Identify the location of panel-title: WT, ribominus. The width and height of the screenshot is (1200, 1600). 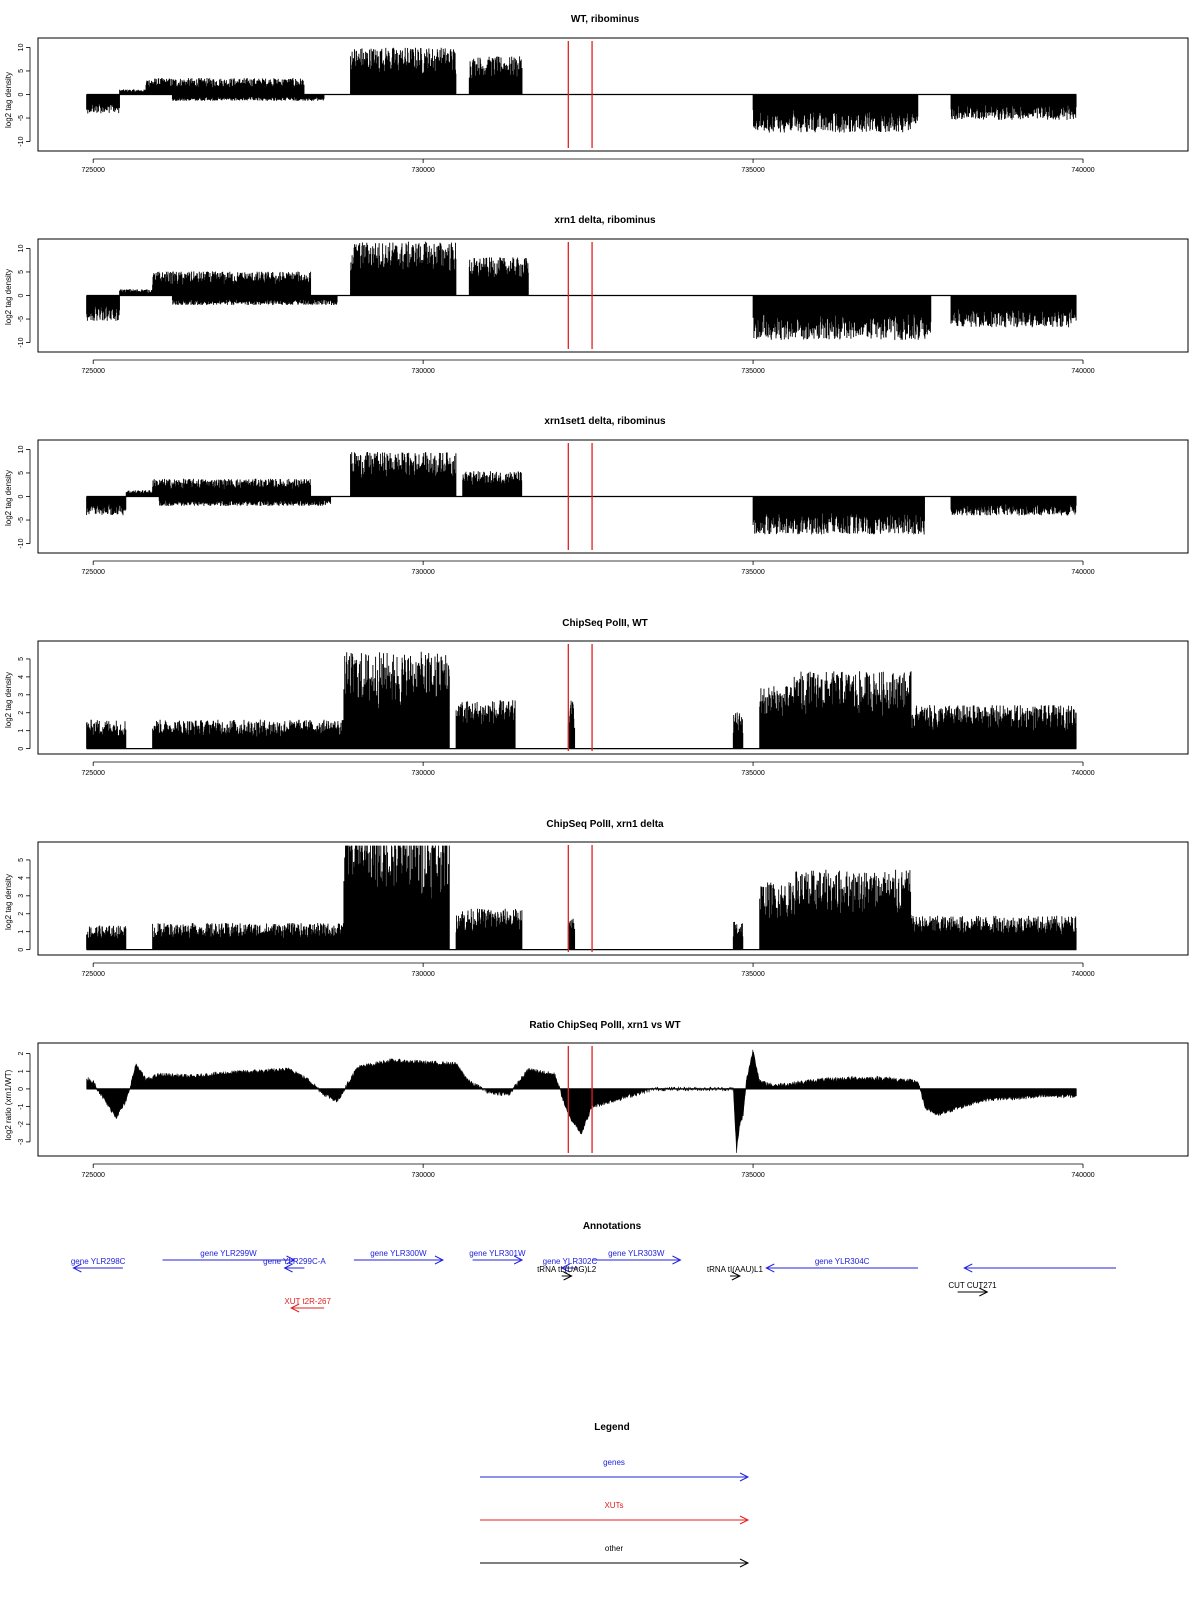
(605, 19).